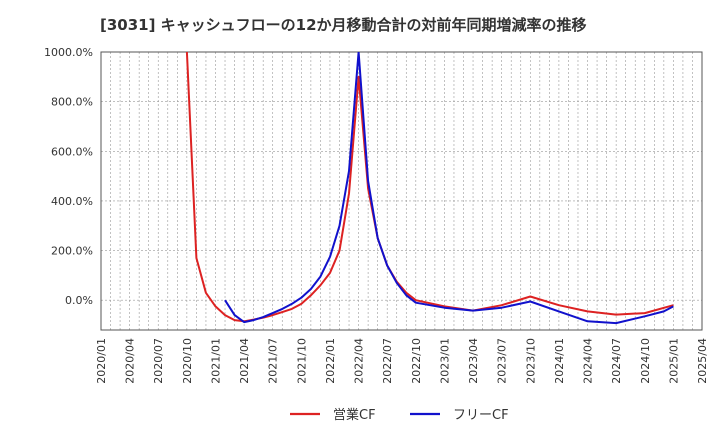 The height and width of the screenshot is (440, 720). I want to click on y-tick-label: 0.0%, so click(79, 300).